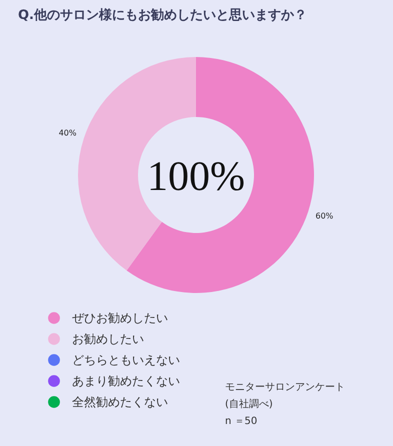 The width and height of the screenshot is (393, 446). I want to click on legend-label: お勧めしたい, so click(108, 339).